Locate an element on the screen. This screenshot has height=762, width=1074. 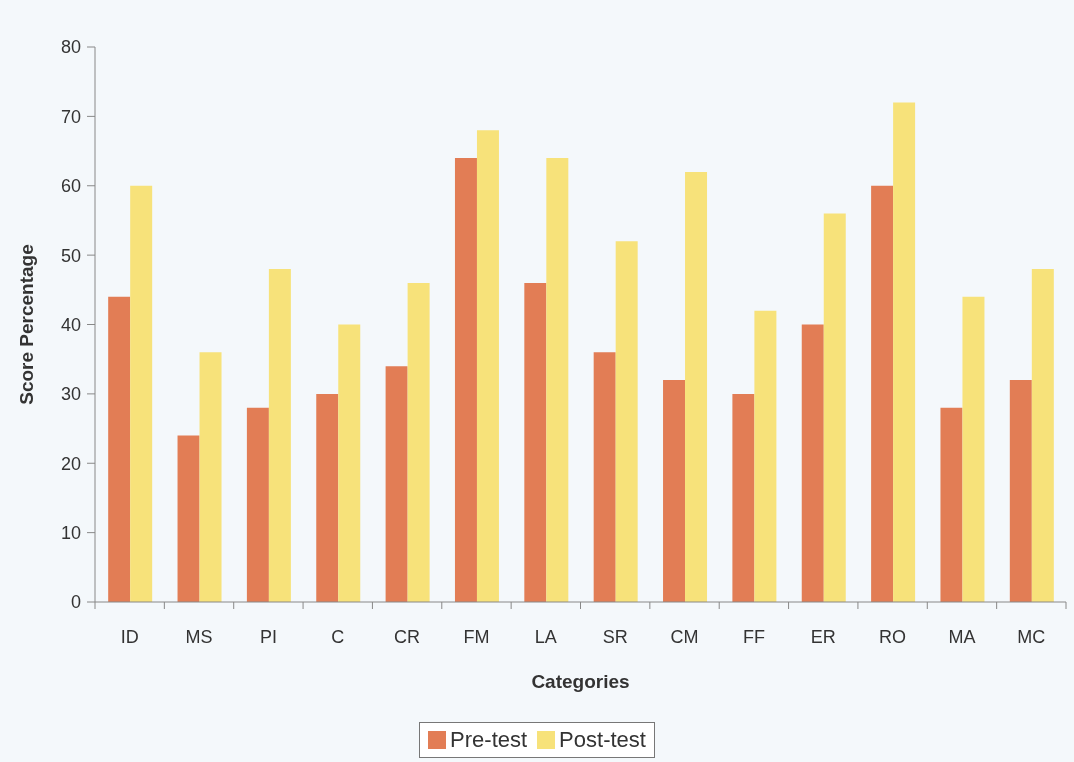
x-tick-label: ER is located at coordinates (823, 637).